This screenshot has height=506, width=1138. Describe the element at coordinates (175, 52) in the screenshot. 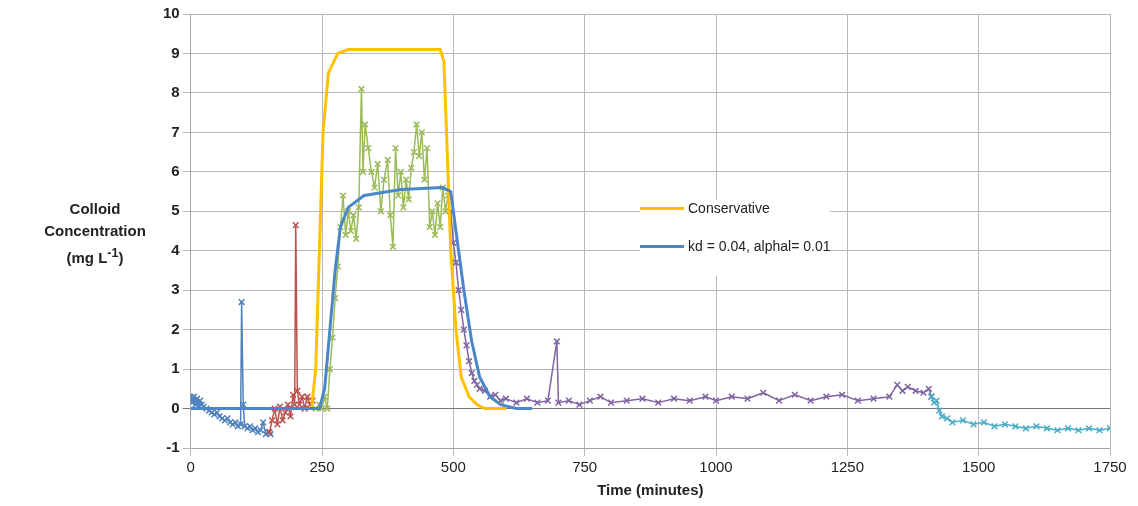

I see `y-tick-label: 9` at that location.